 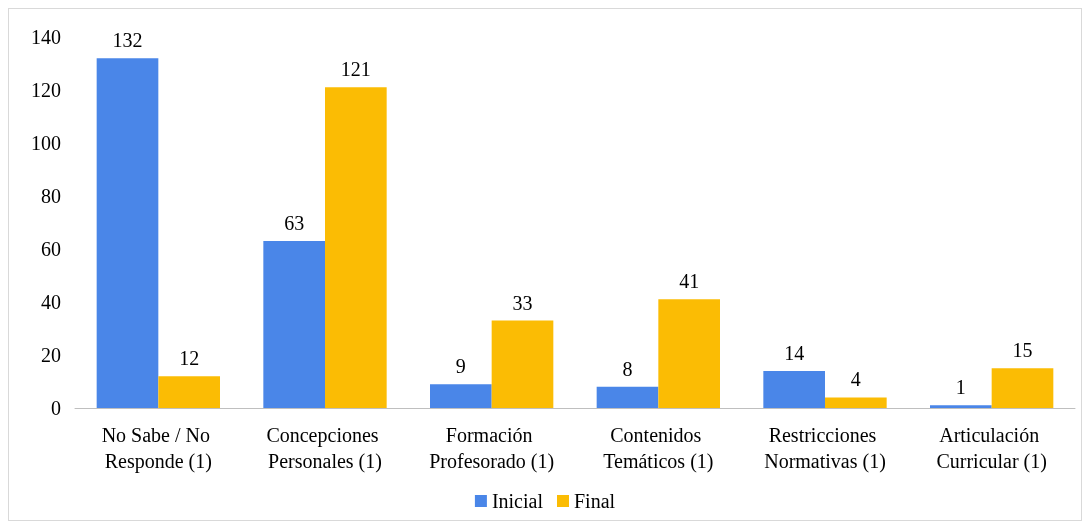 What do you see at coordinates (517, 501) in the screenshot?
I see `legend-label: Inicial` at bounding box center [517, 501].